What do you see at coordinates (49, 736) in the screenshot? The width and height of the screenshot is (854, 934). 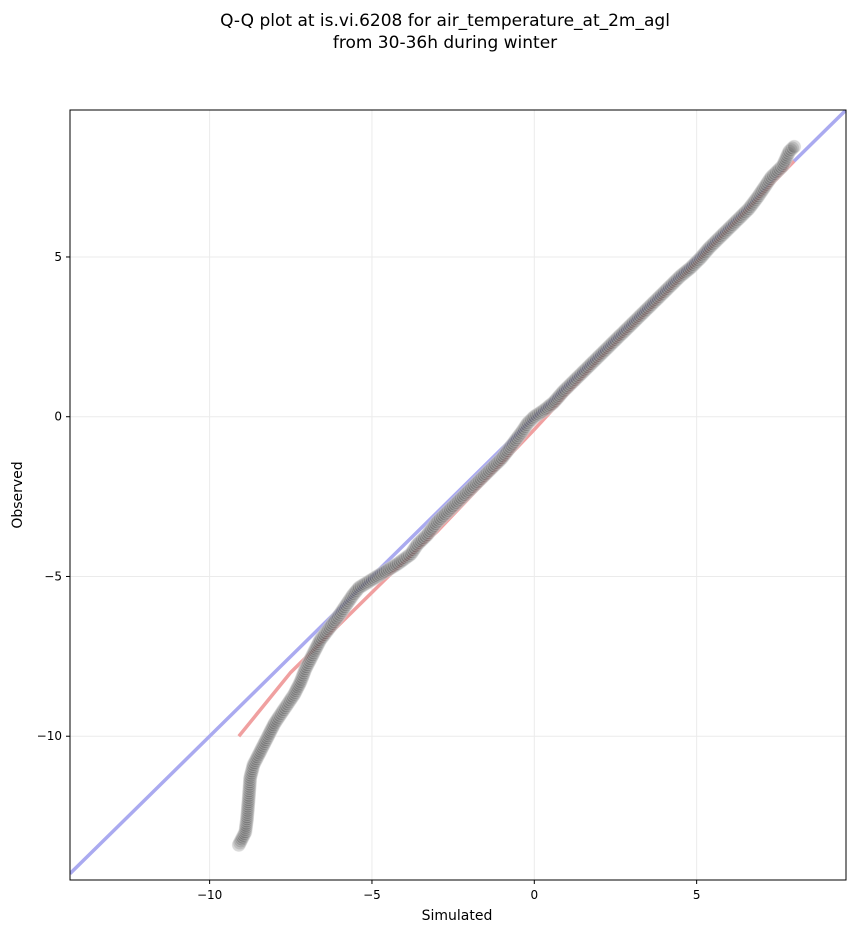 I see `y-tick-label: −10` at bounding box center [49, 736].